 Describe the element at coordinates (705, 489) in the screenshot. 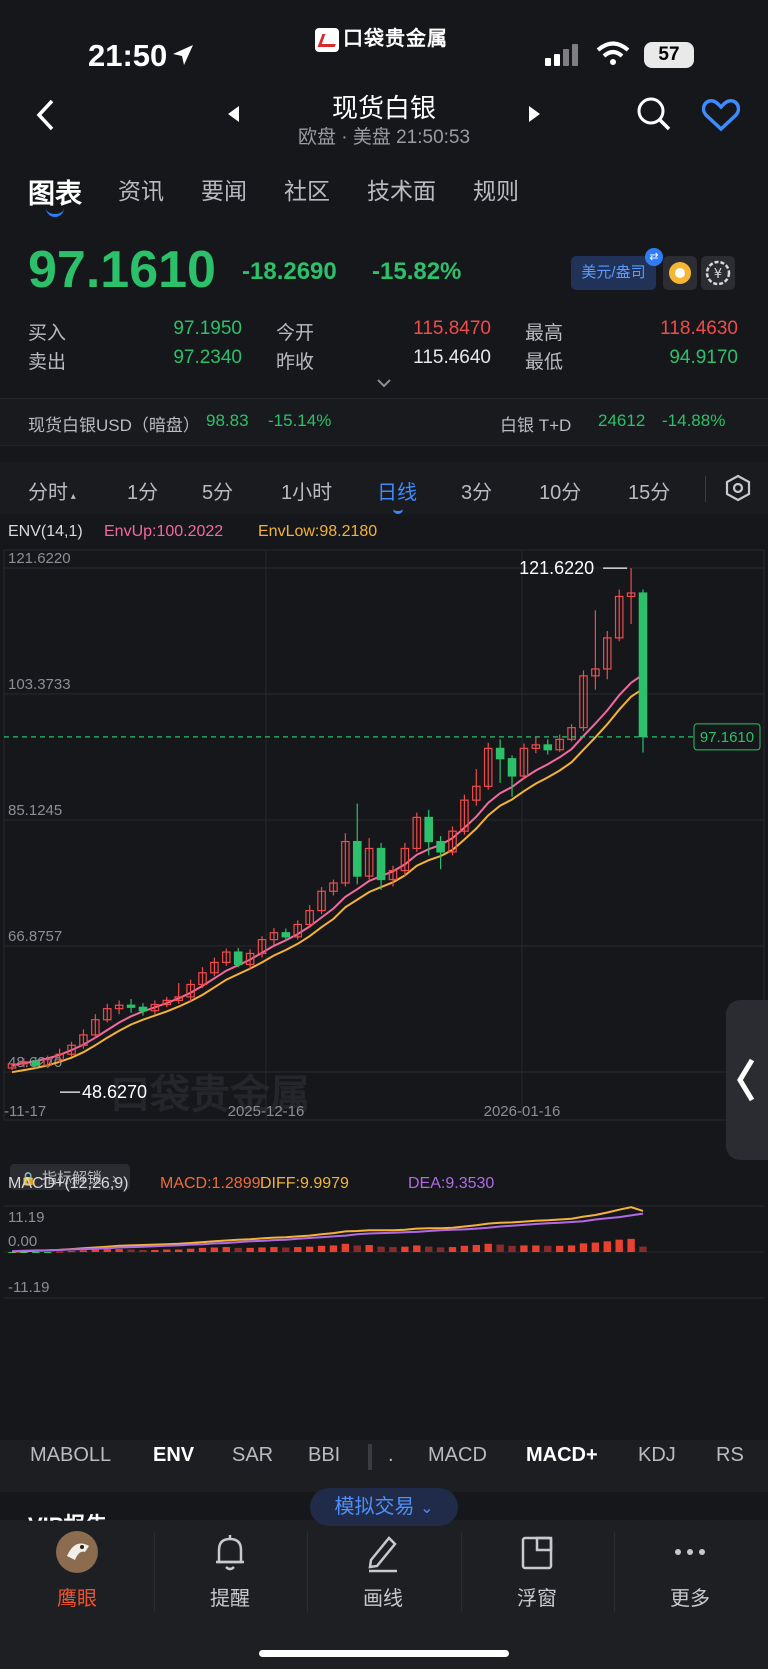

I see `interval-divider` at that location.